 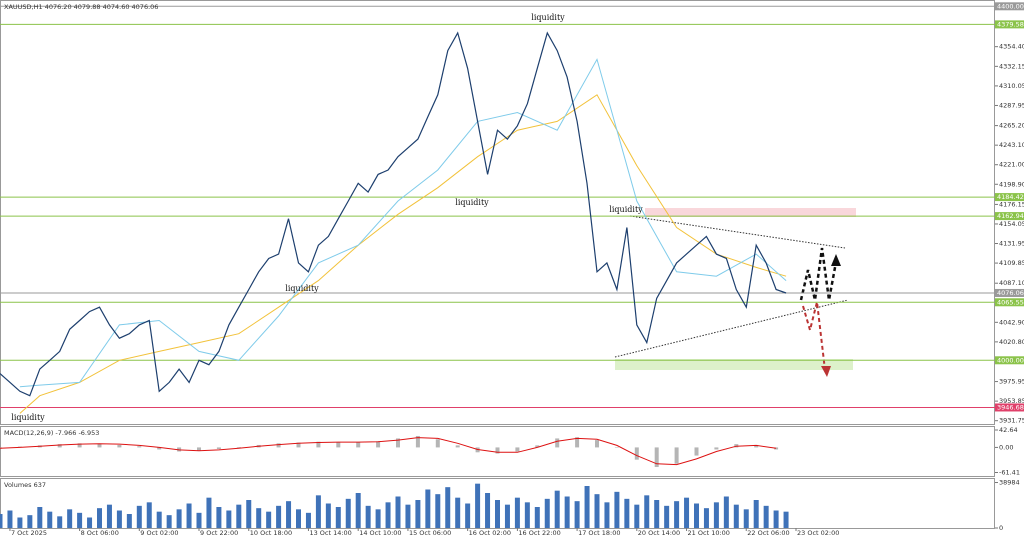 What do you see at coordinates (1011, 47) in the screenshot?
I see `y-tick-label: 4354.40` at bounding box center [1011, 47].